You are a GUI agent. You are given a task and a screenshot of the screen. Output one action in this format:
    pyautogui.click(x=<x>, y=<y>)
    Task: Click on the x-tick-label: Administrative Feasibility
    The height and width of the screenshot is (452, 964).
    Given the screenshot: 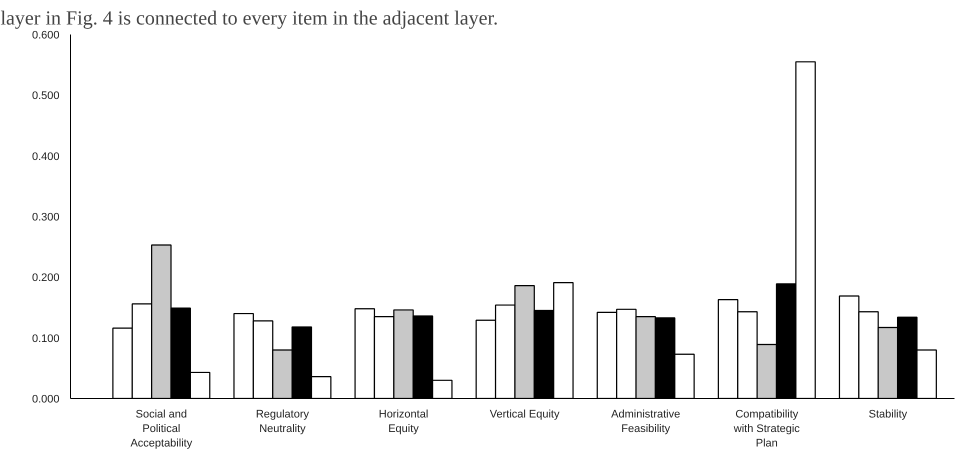 What is the action you would take?
    pyautogui.click(x=645, y=421)
    